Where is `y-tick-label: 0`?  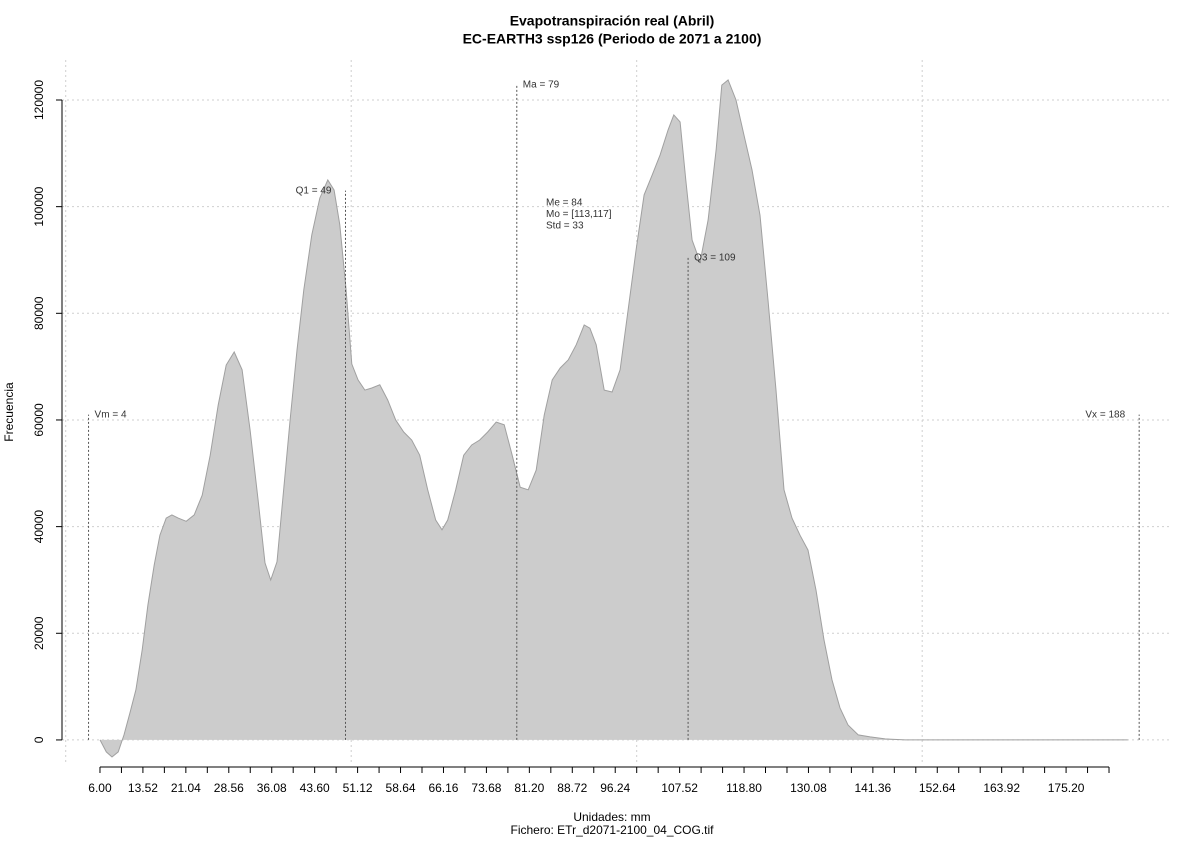
y-tick-label: 0 is located at coordinates (39, 739).